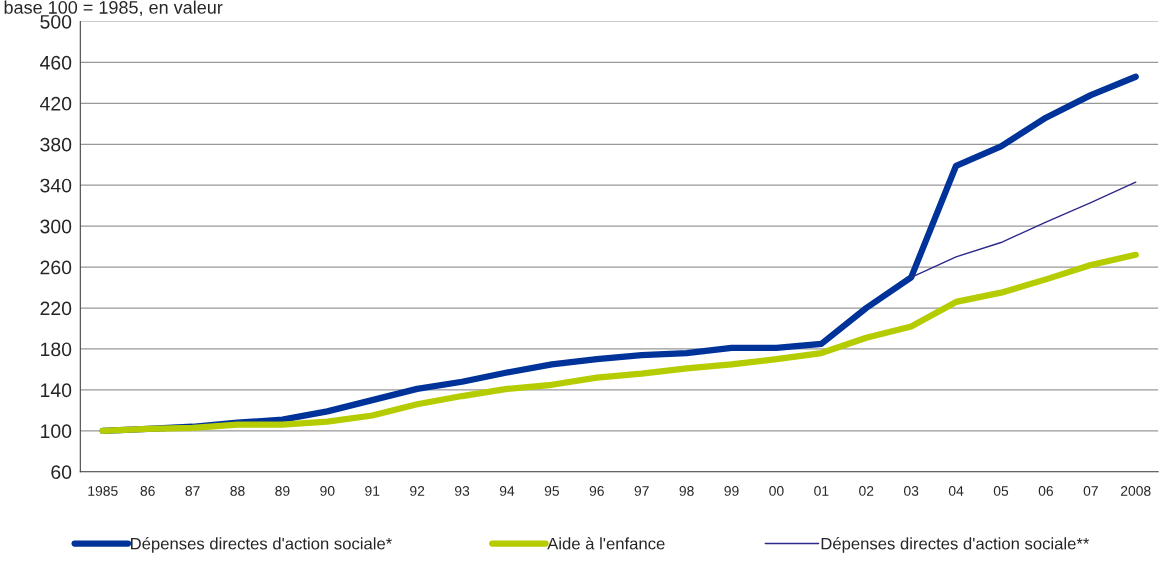 This screenshot has width=1164, height=565. Describe the element at coordinates (1023, 230) in the screenshot. I see `line-series` at that location.